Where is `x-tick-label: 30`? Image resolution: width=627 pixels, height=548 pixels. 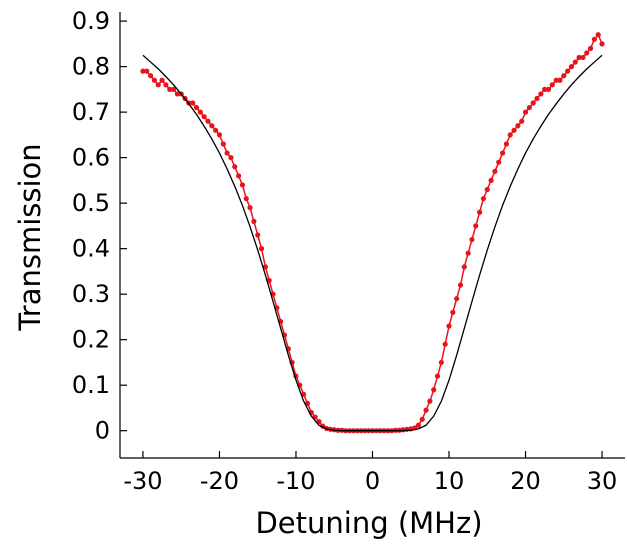
x-tick-label: 30 is located at coordinates (602, 481).